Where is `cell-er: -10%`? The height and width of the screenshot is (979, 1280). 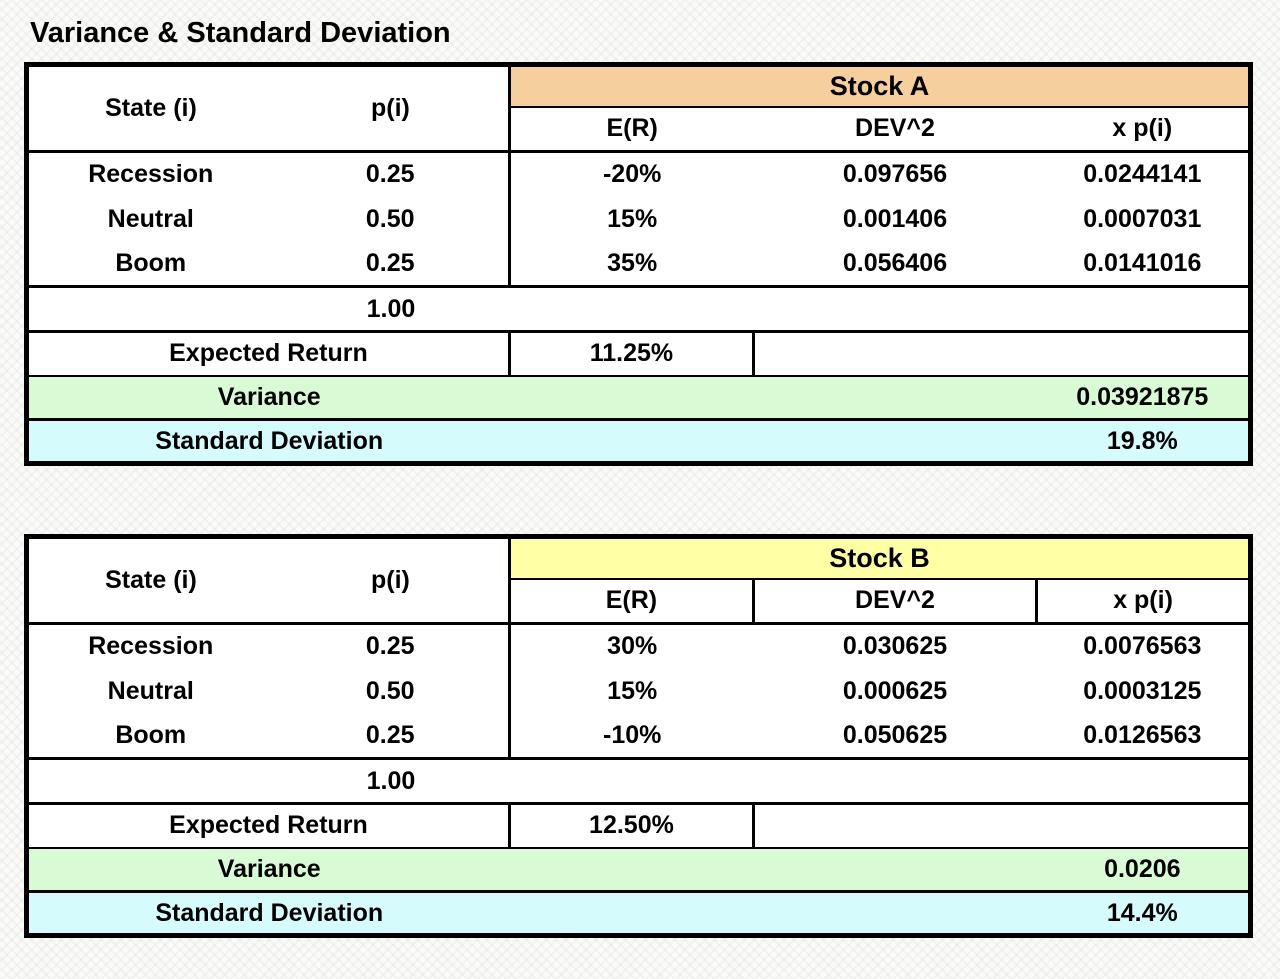 cell-er: -10% is located at coordinates (632, 734).